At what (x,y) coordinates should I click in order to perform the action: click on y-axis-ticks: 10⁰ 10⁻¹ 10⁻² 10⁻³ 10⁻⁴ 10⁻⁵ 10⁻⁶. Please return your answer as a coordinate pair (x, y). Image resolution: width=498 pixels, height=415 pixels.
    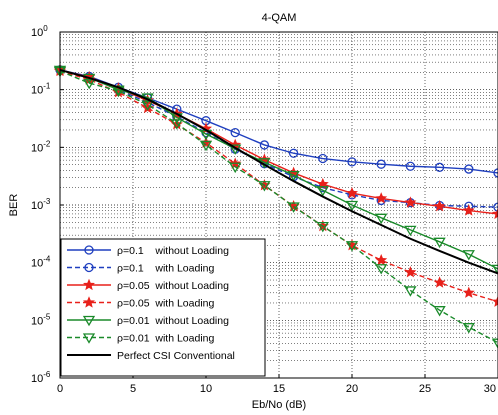
    Looking at the image, I should click on (47, 204).